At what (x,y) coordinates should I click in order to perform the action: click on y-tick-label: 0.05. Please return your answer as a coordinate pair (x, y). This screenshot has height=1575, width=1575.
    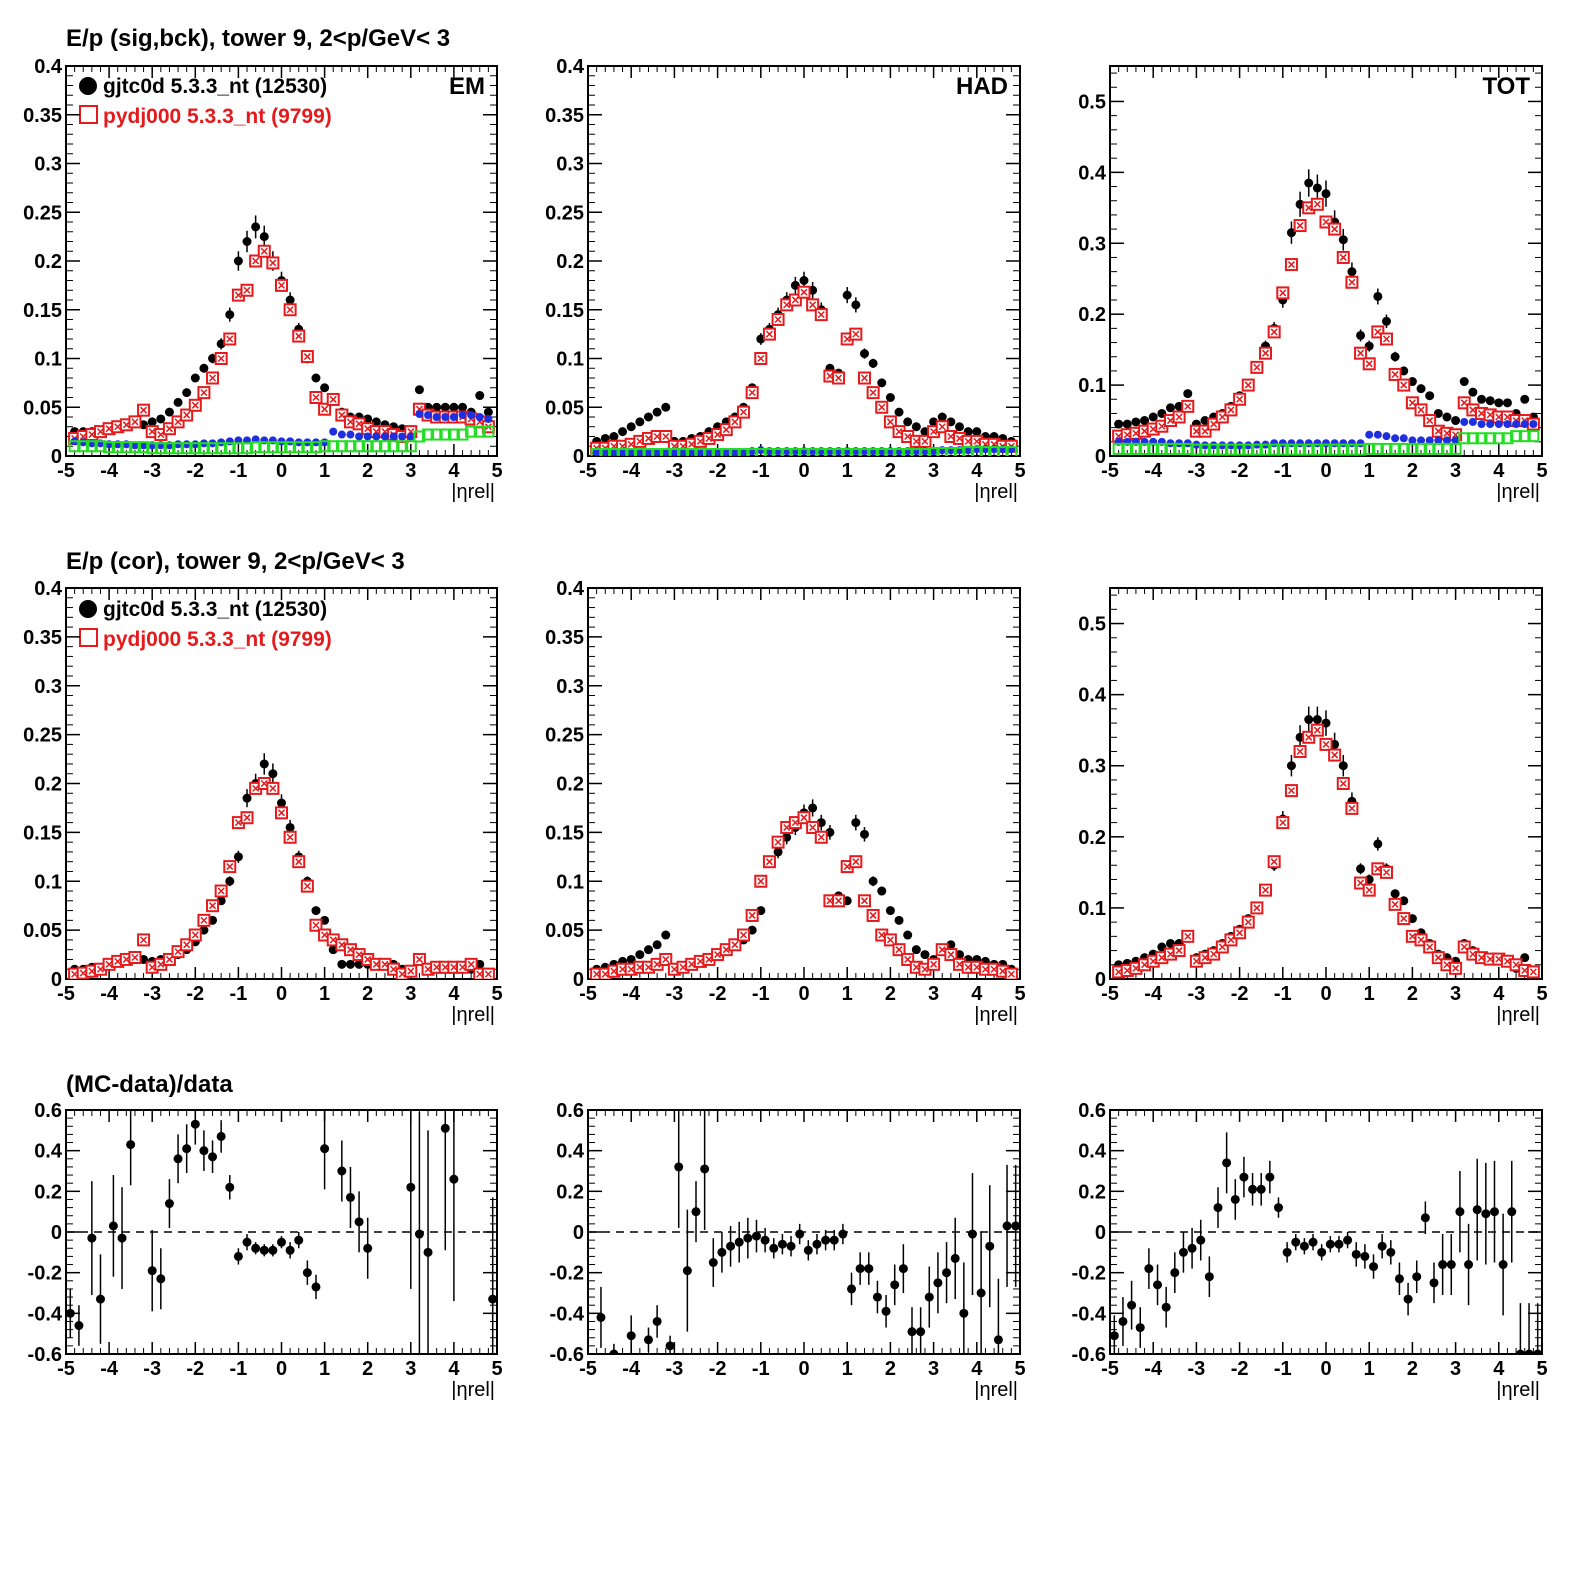
    Looking at the image, I should click on (42, 931).